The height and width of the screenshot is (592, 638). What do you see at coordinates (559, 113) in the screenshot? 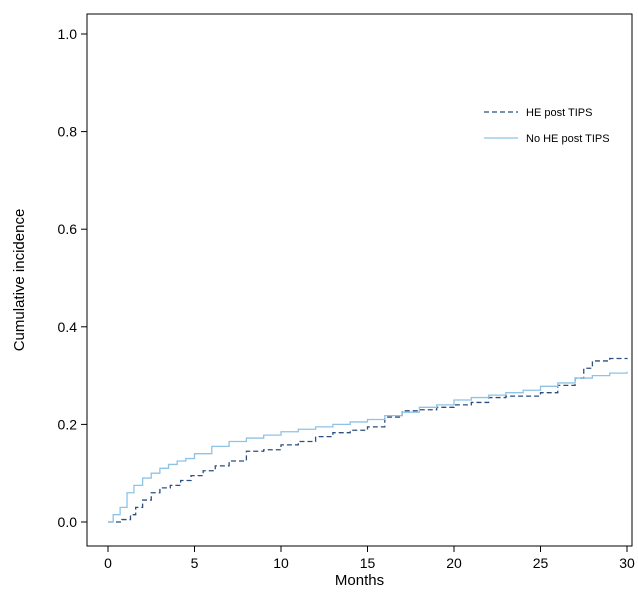
I see `legend-label: HE post TIPS` at bounding box center [559, 113].